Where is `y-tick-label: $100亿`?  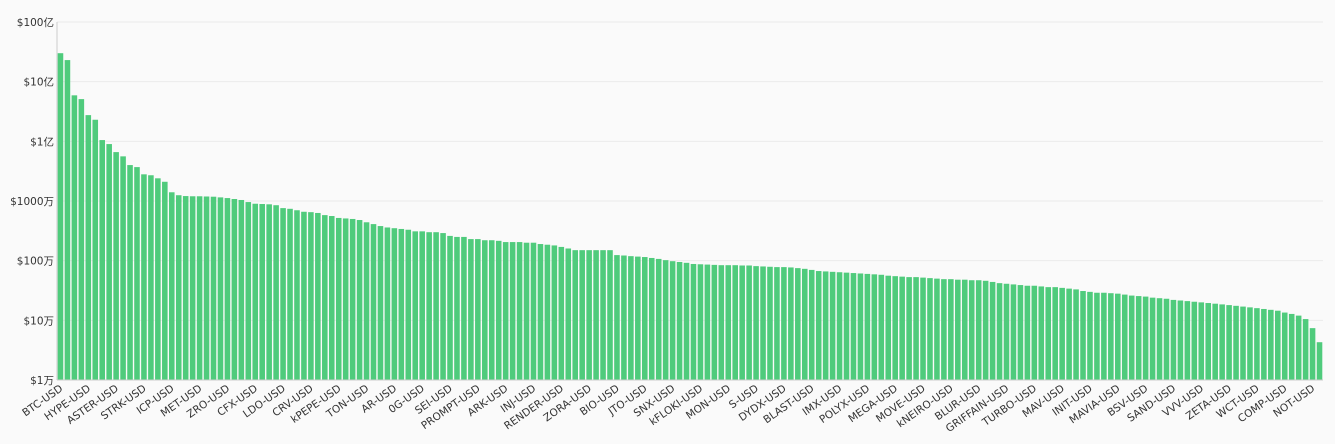
y-tick-label: $100亿 is located at coordinates (35, 22).